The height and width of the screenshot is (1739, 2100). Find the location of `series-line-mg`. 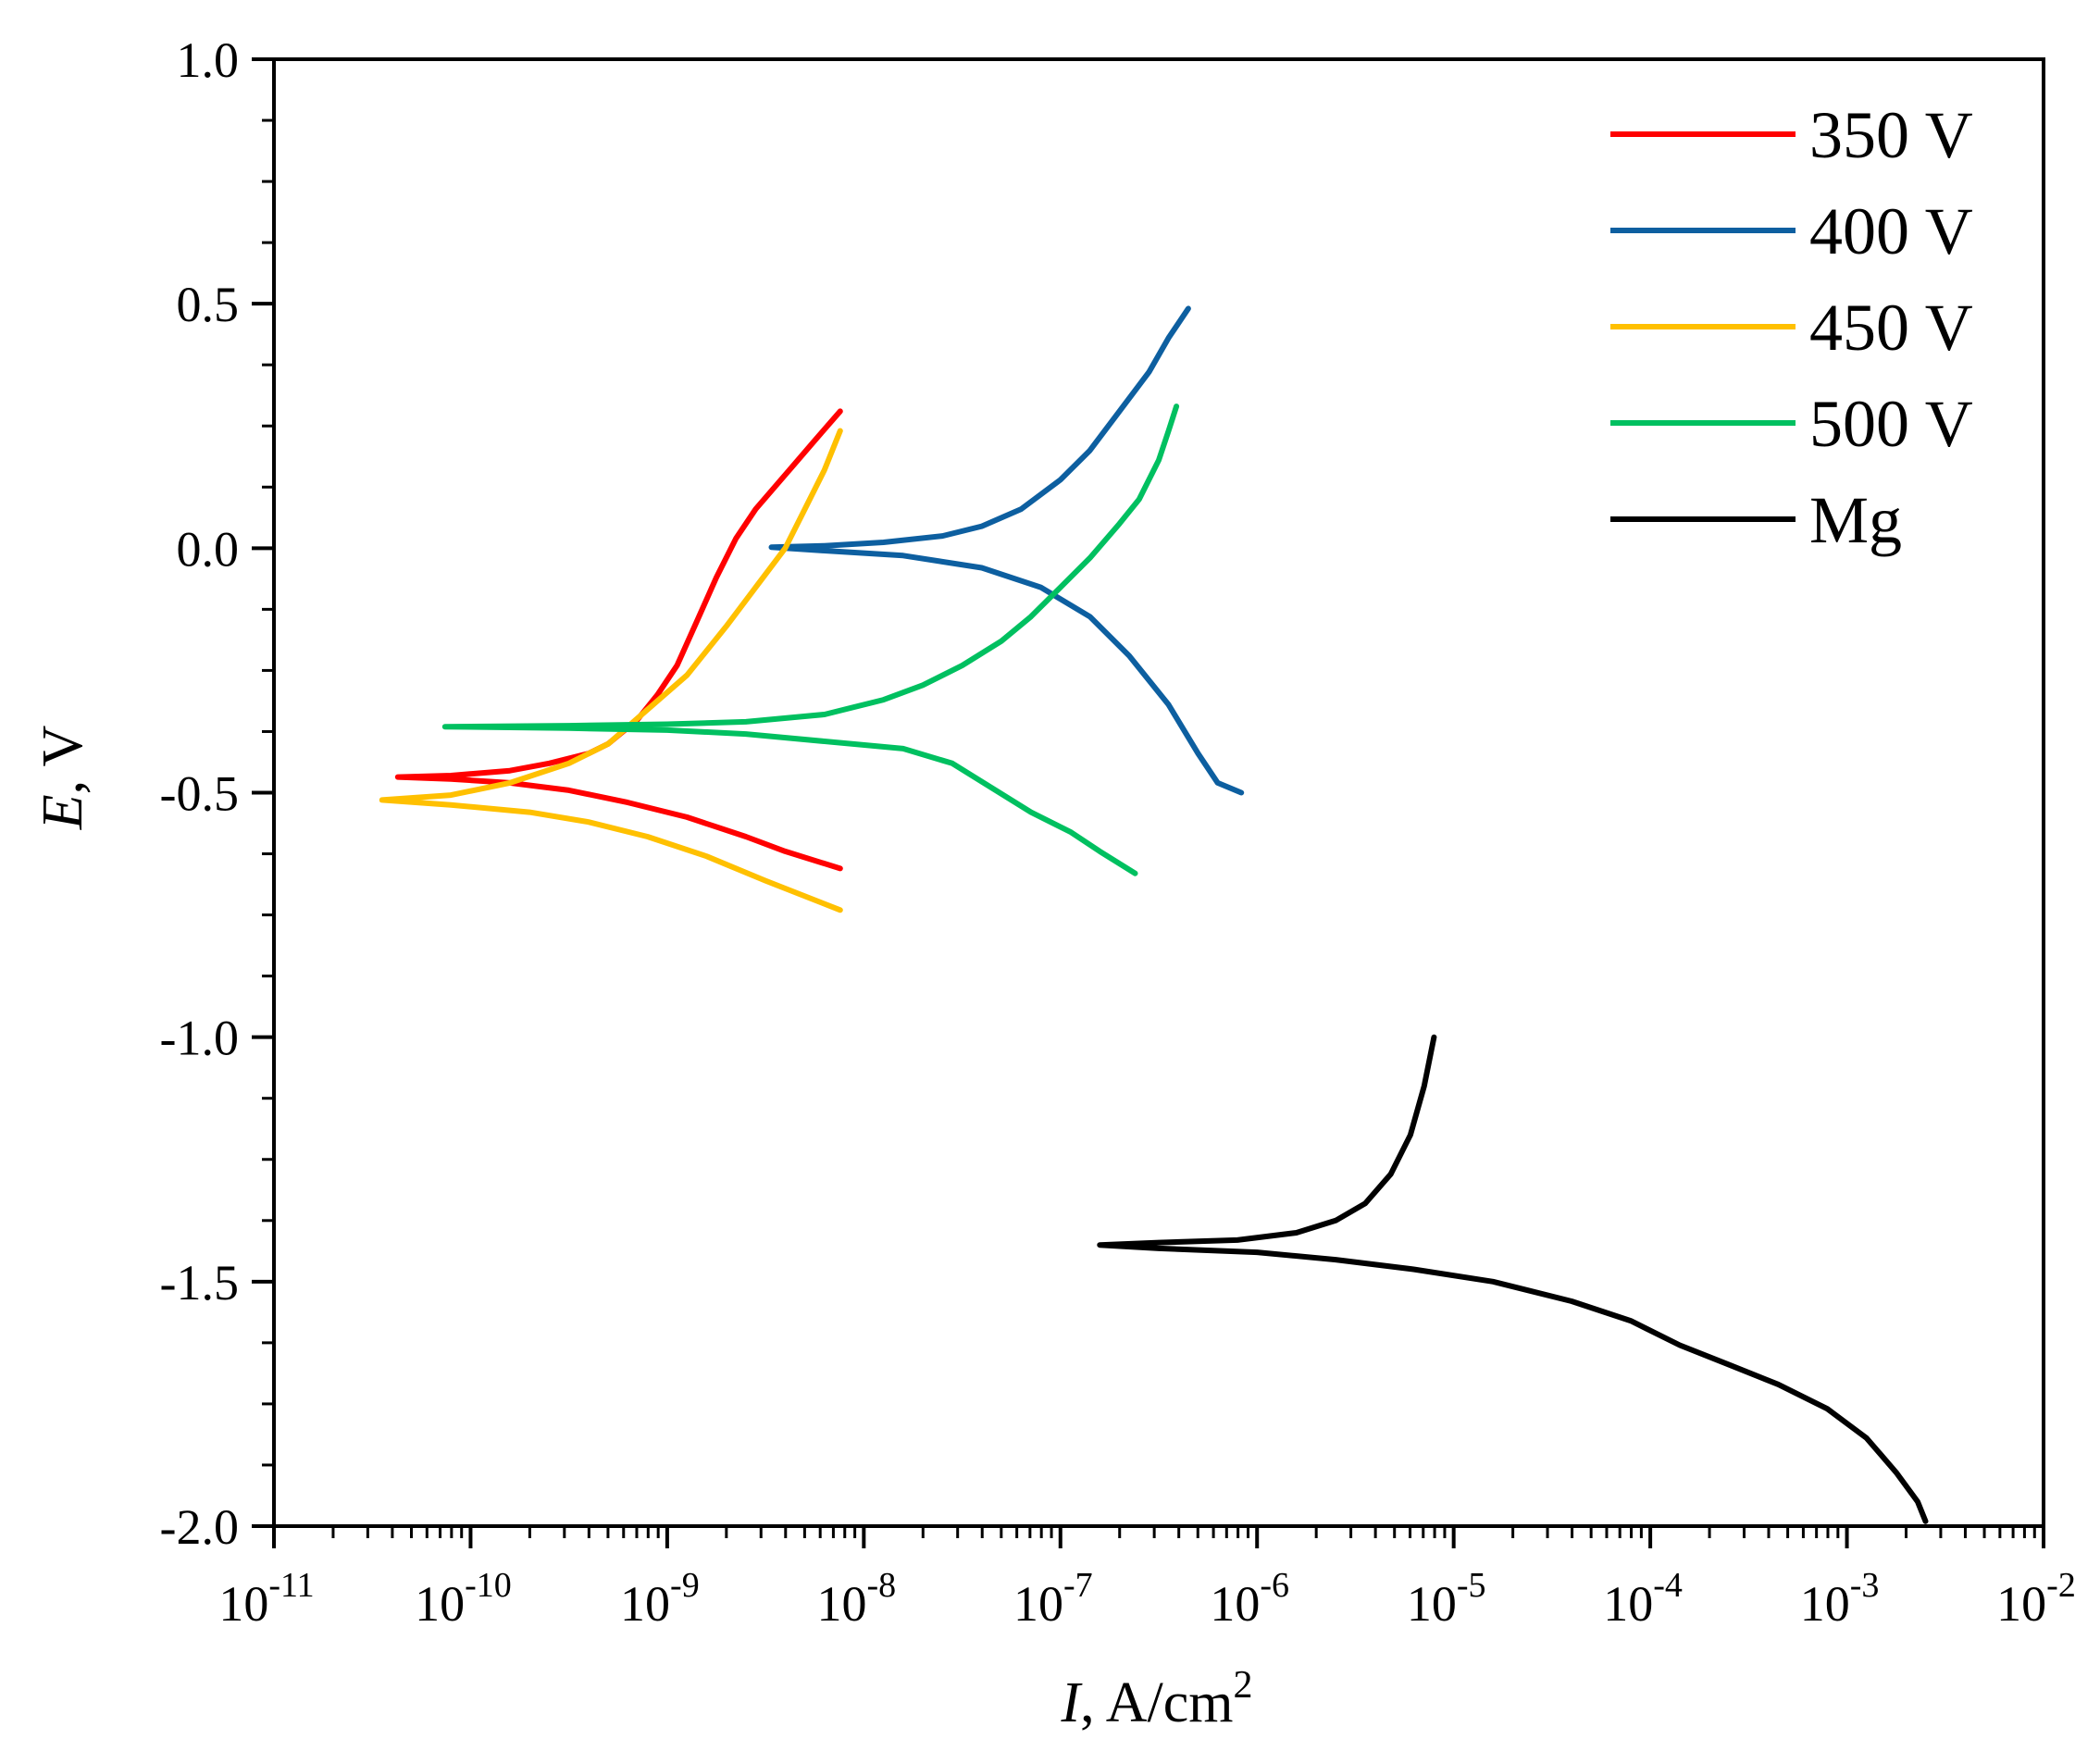

series-line-mg is located at coordinates (1513, 1279).